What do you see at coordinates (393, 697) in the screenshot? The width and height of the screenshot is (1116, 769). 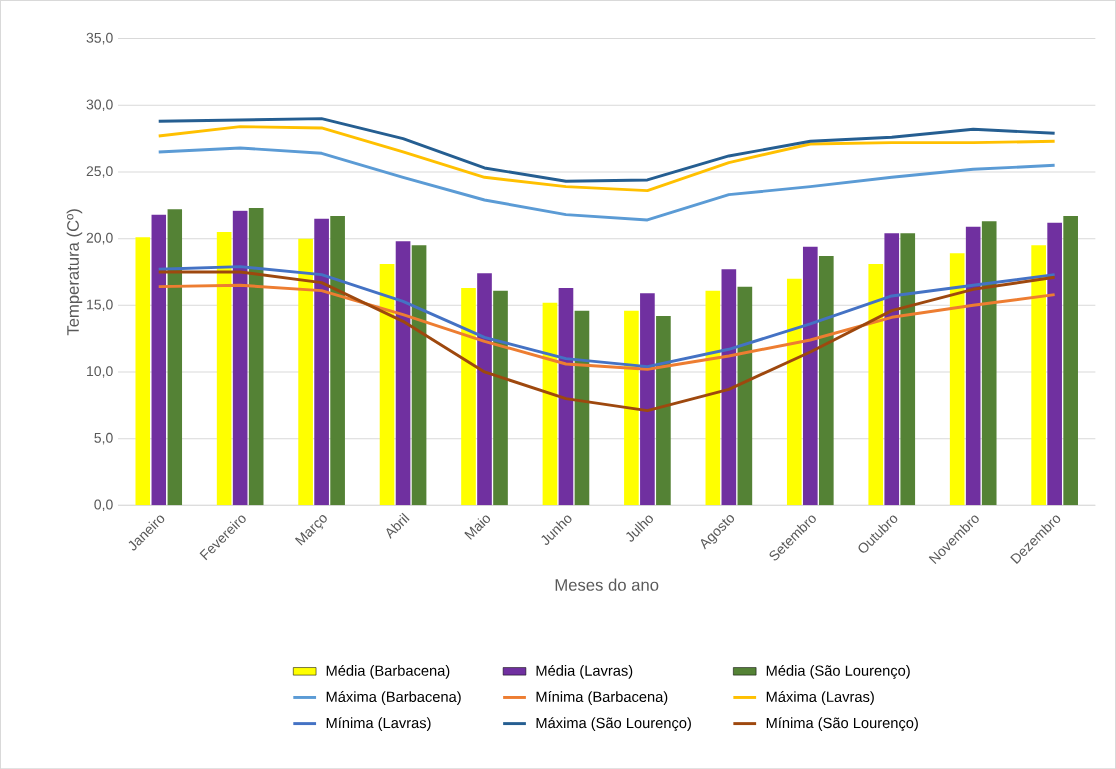 I see `legend-label: Máxima (Barbacena)` at bounding box center [393, 697].